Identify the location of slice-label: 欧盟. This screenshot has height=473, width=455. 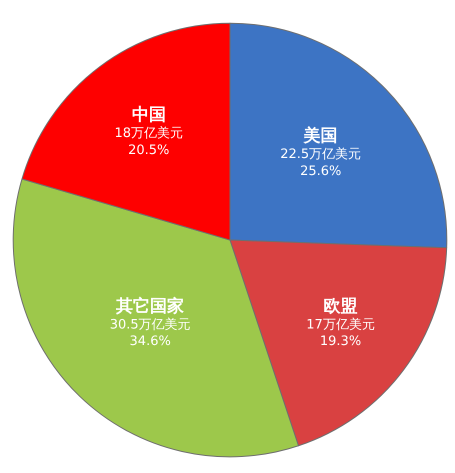
(341, 306).